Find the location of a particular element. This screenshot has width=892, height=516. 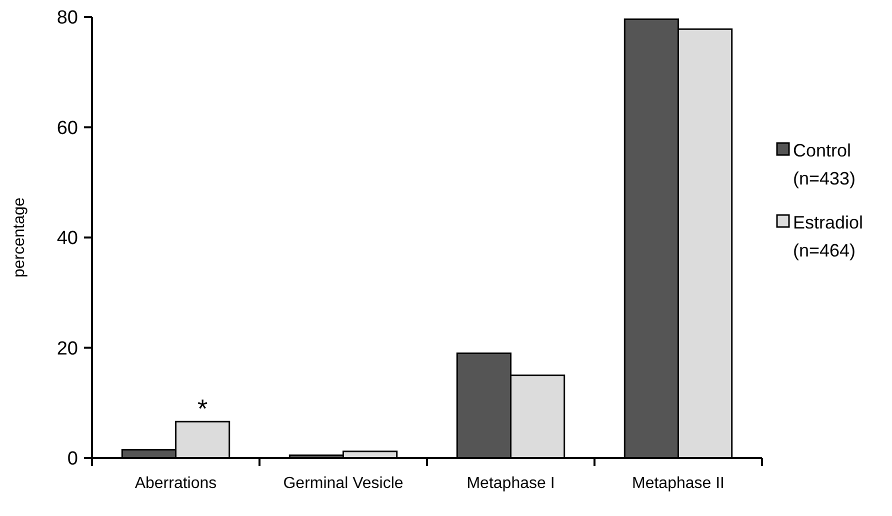

annotation: * is located at coordinates (202, 409).